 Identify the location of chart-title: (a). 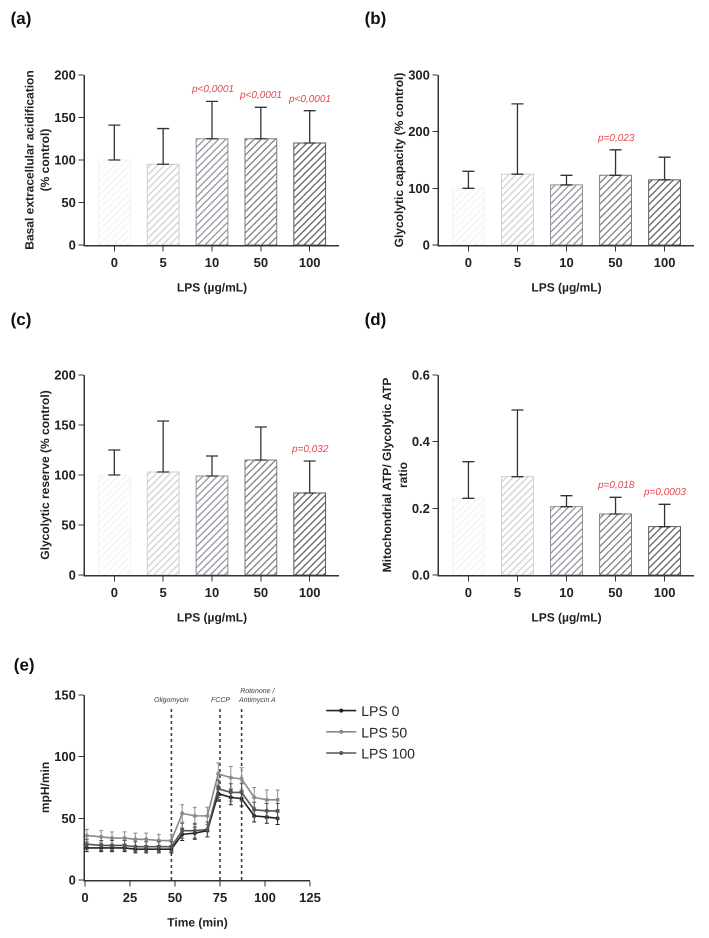
(21, 18).